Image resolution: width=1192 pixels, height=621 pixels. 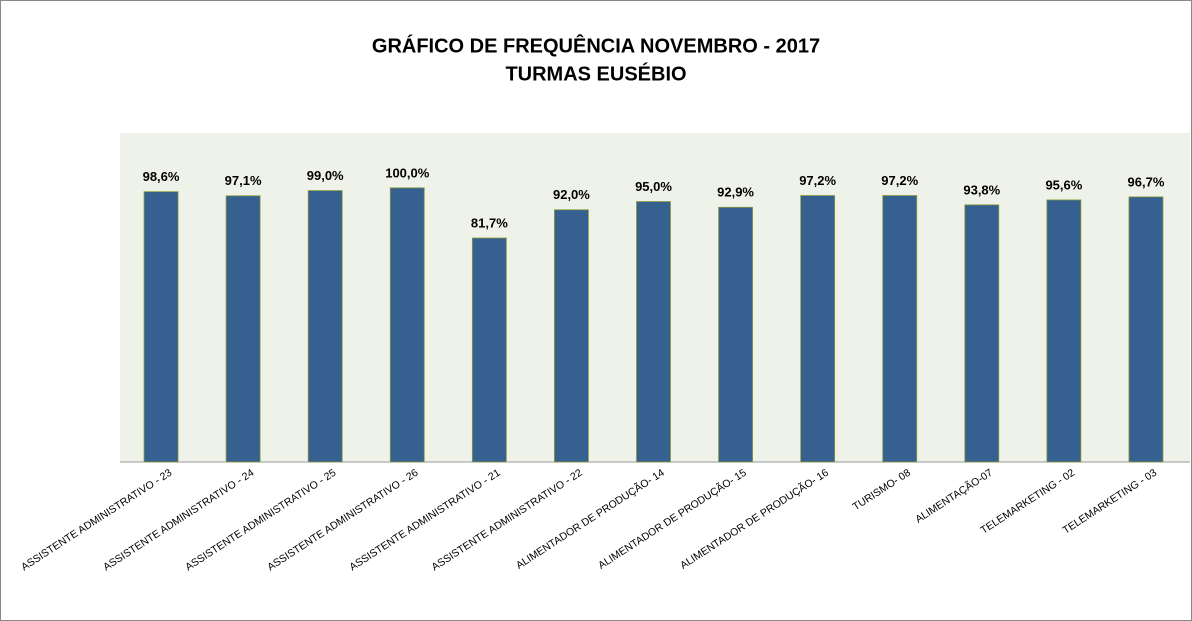 I want to click on value-label: 92,9%, so click(x=735, y=192).